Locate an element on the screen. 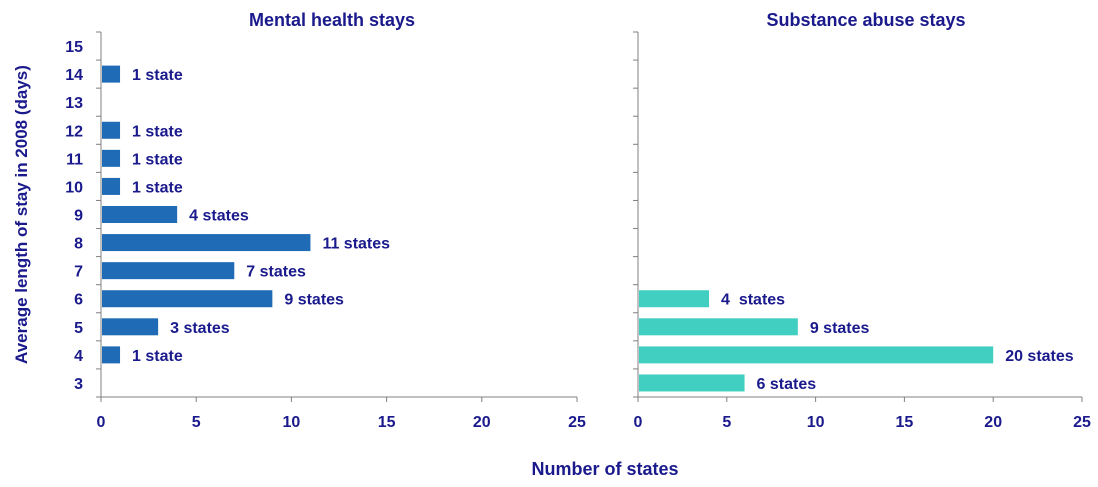  category-label: 14 is located at coordinates (74, 75).